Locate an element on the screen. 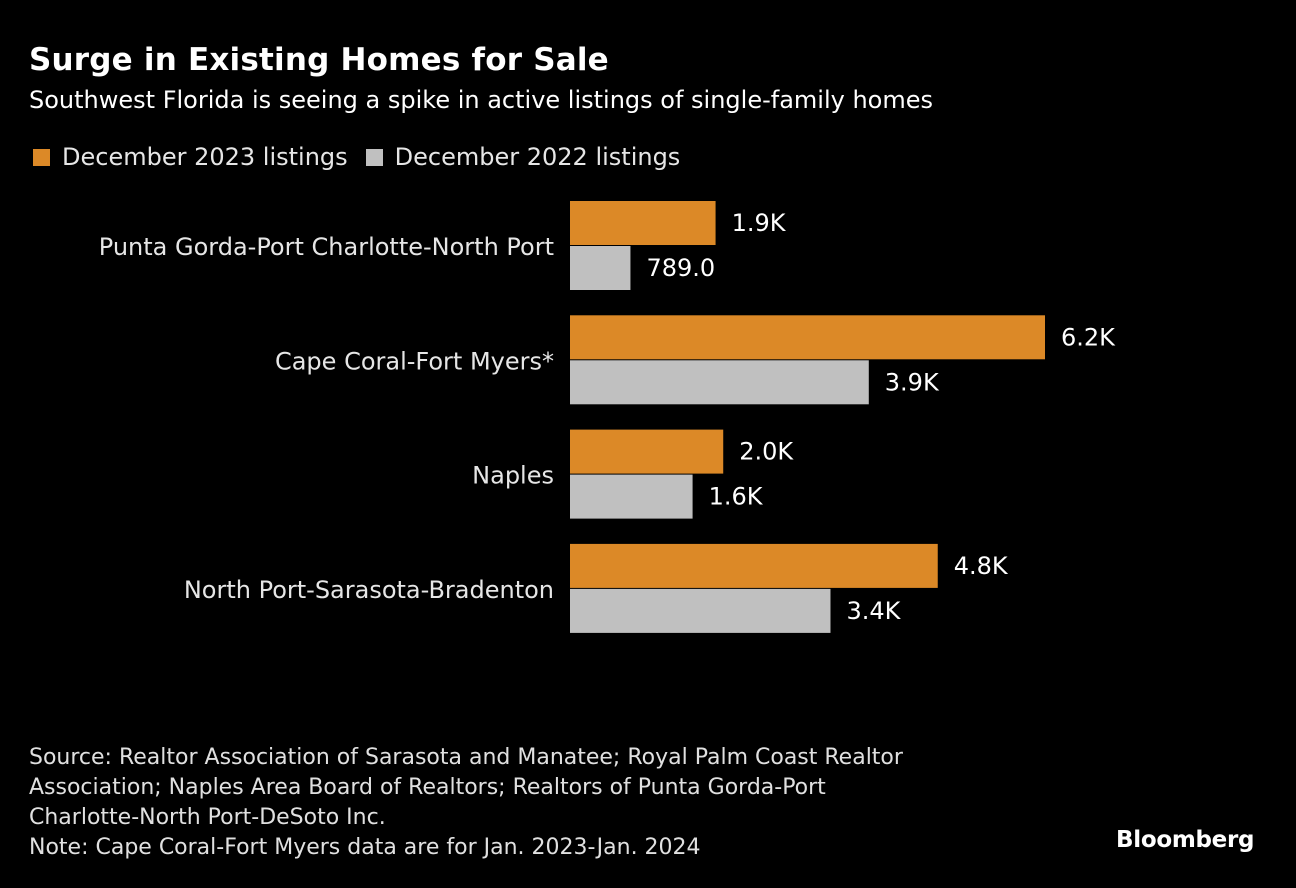 This screenshot has height=888, width=1296. data-label: 6.2K is located at coordinates (1088, 337).